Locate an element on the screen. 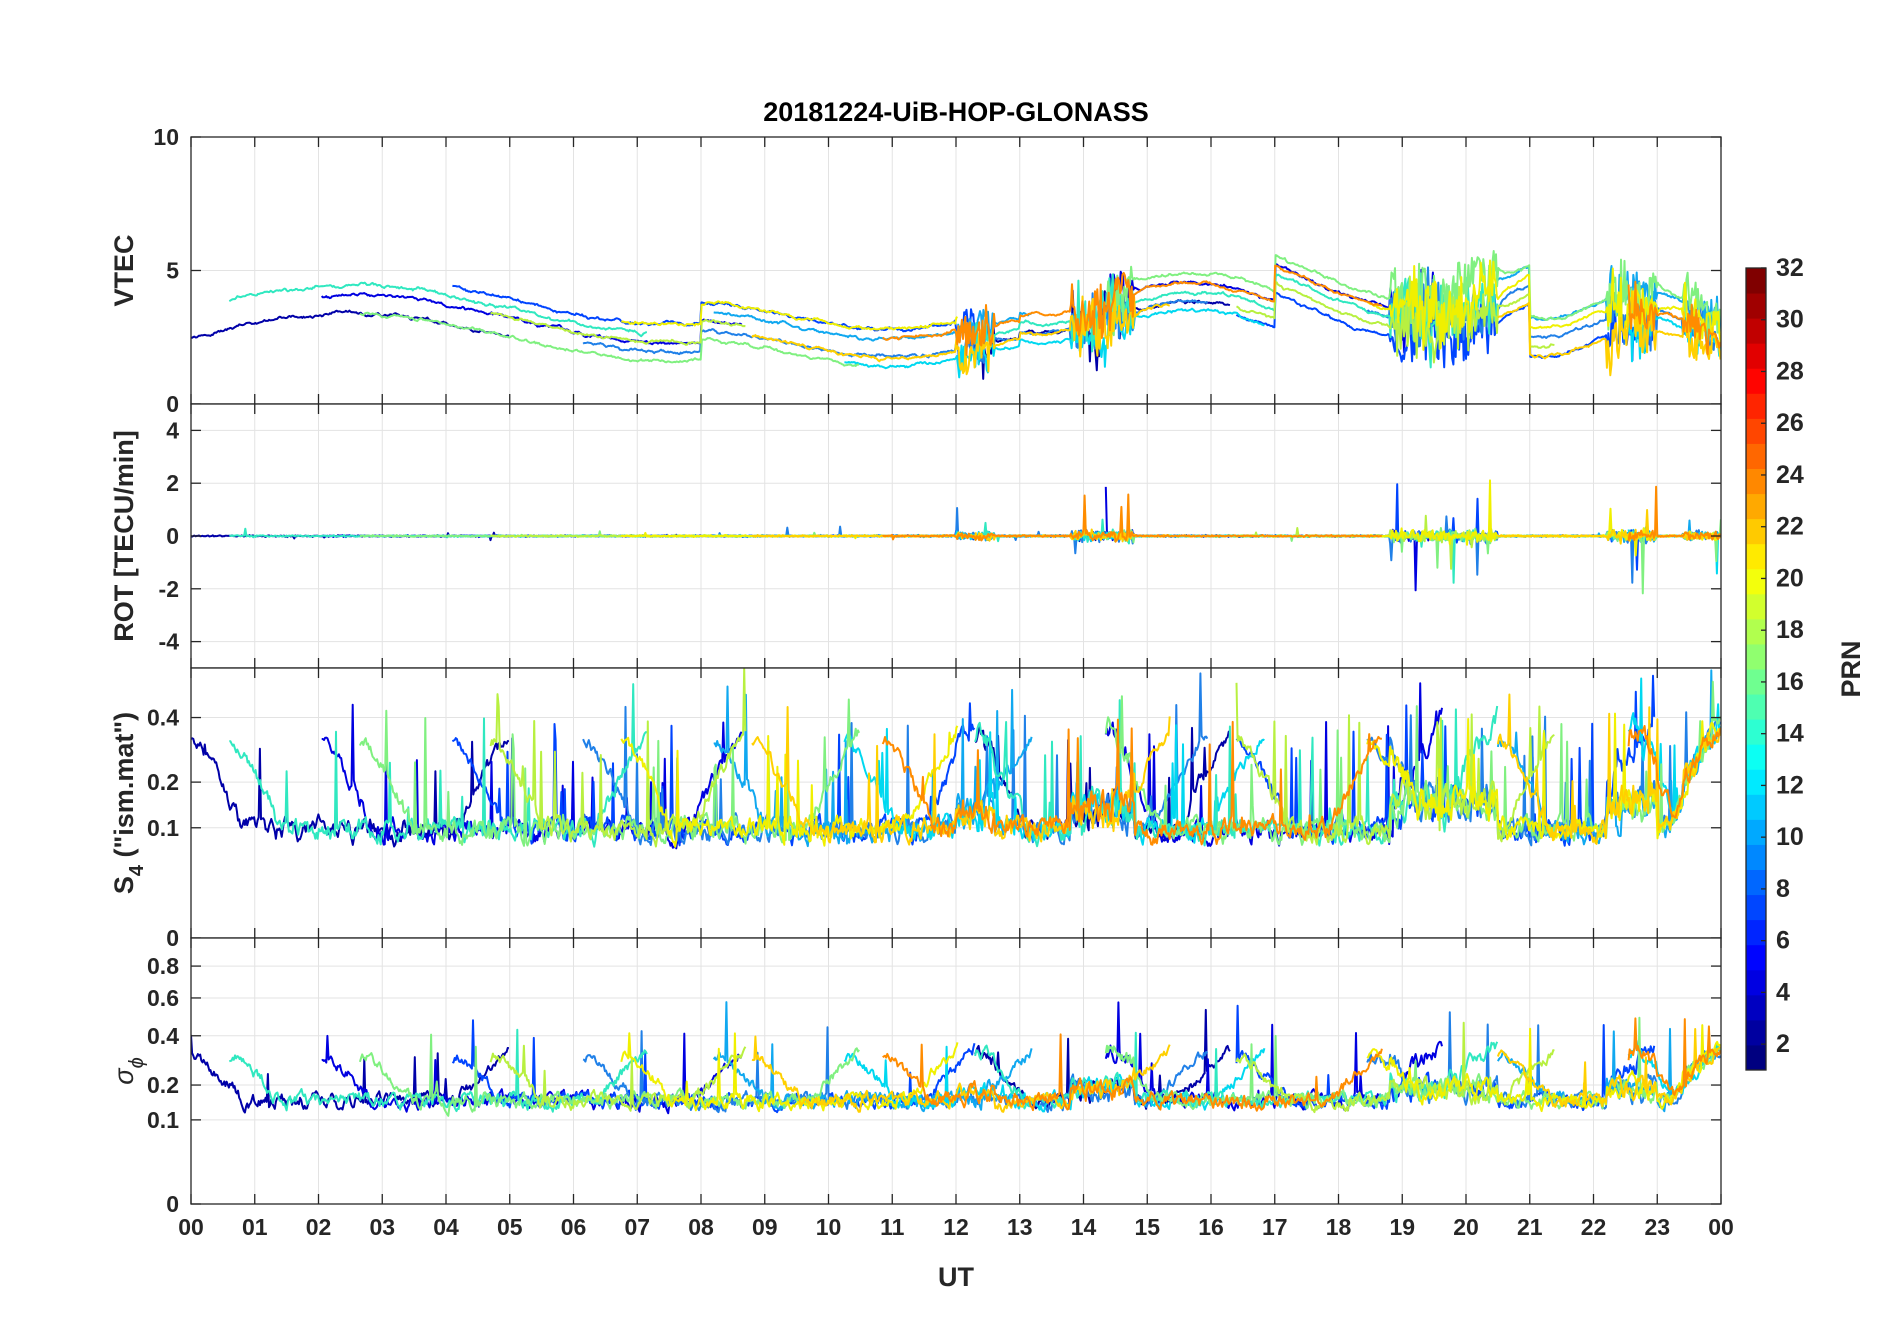 The height and width of the screenshot is (1330, 1902). x-tick-label: 07 is located at coordinates (637, 1227).